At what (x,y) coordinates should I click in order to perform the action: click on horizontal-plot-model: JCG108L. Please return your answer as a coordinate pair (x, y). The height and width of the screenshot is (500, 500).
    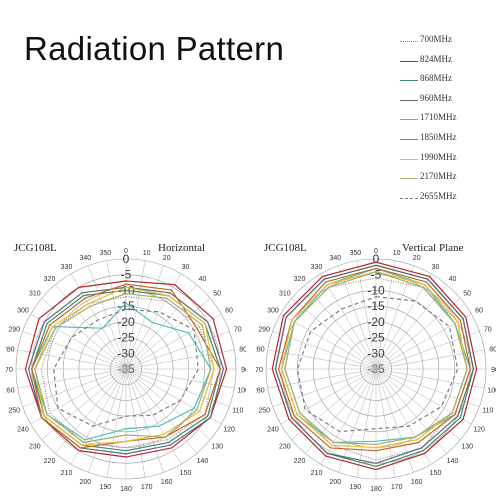
    Looking at the image, I should click on (35, 248).